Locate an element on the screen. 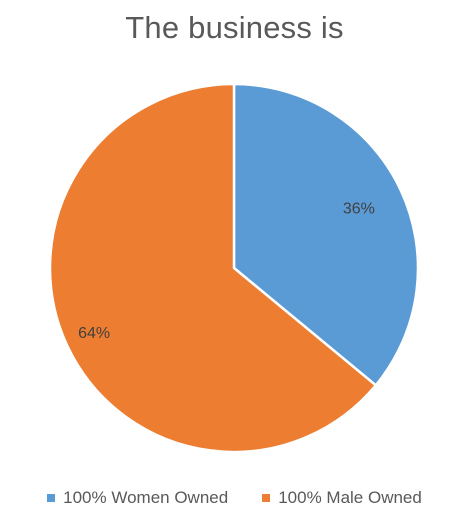  legend-item-women-owned: 100% Women Owned is located at coordinates (137, 498).